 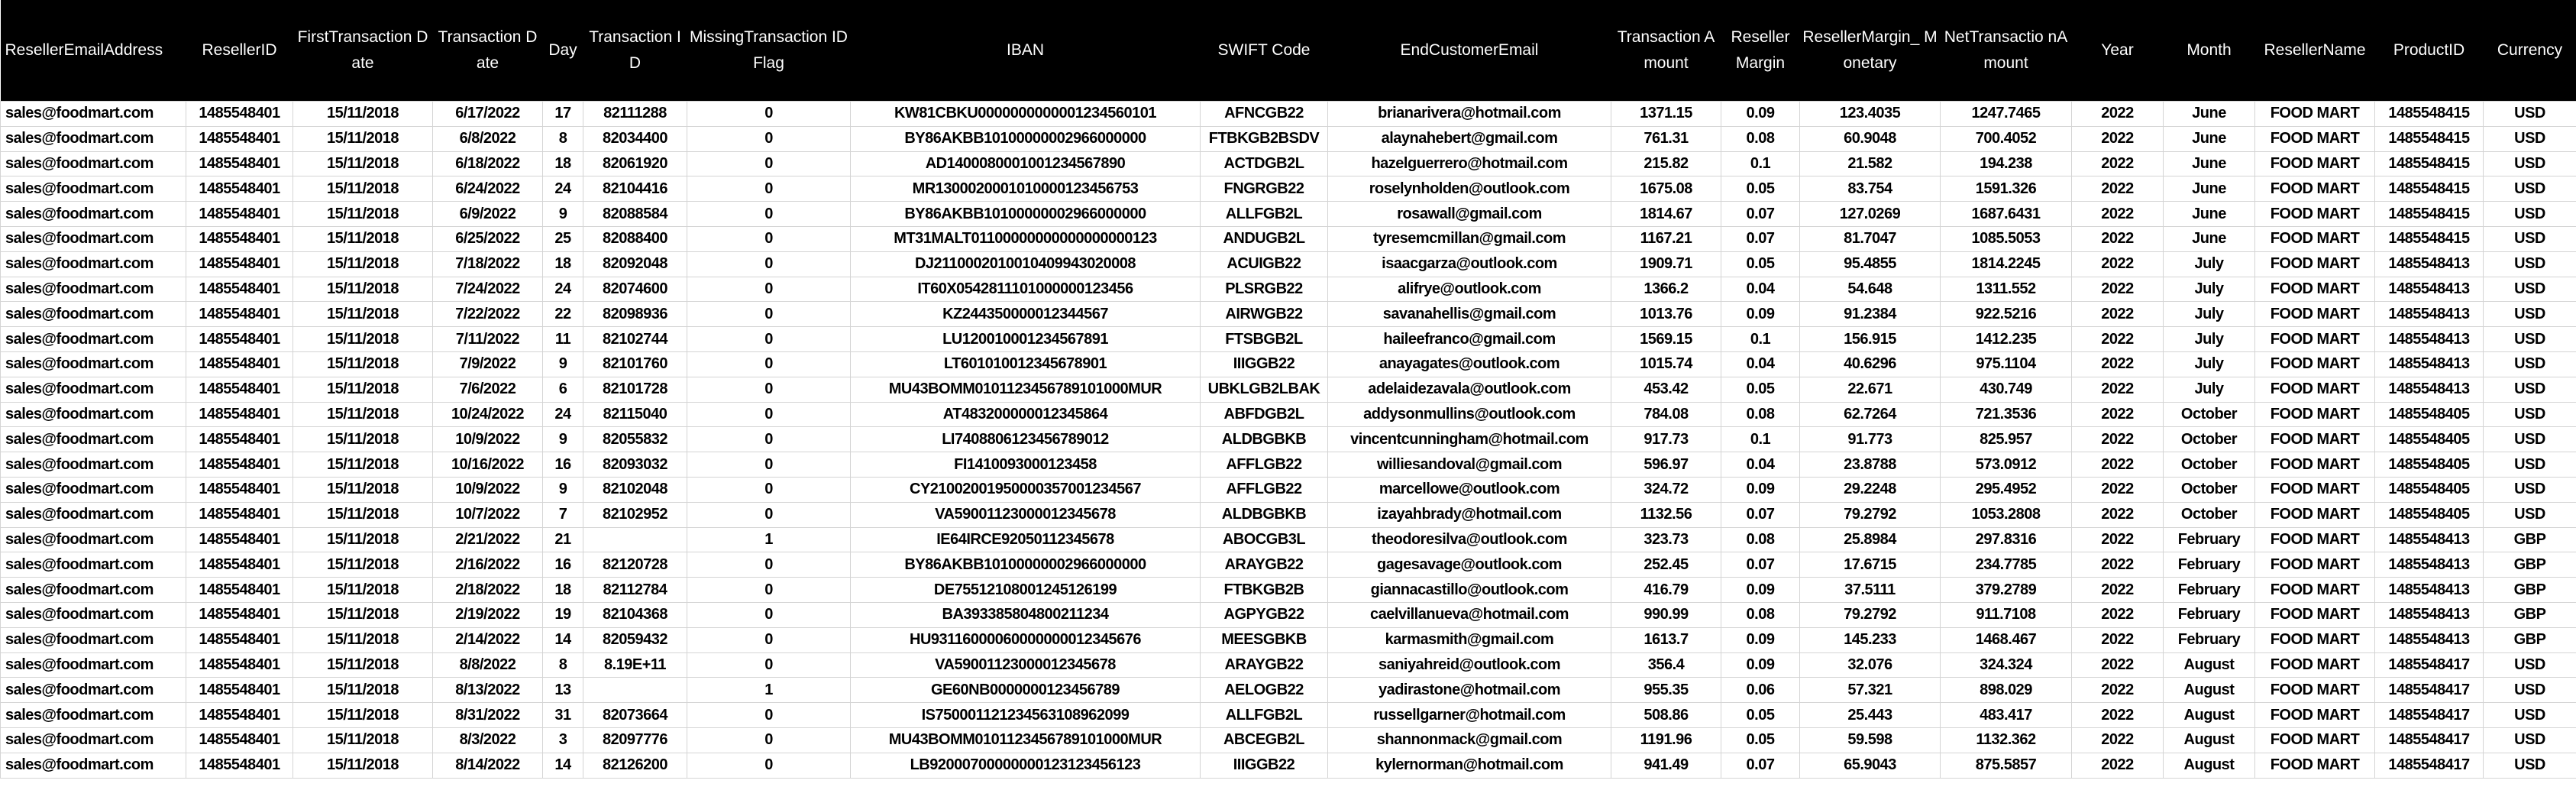 I want to click on cell-net-transaction-amount: 324.324, so click(x=2006, y=665).